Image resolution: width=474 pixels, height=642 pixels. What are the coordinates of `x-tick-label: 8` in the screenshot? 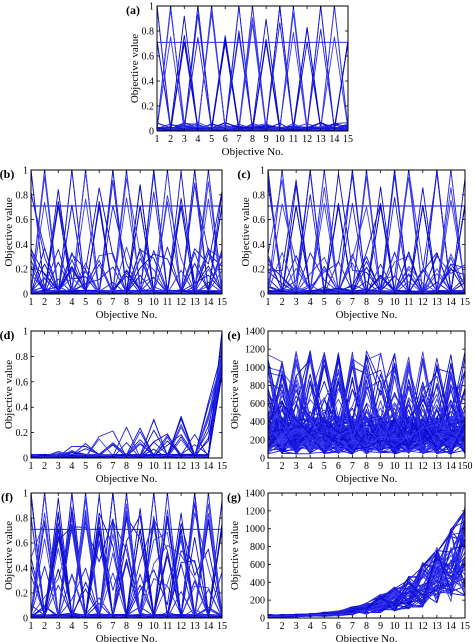 It's located at (366, 302).